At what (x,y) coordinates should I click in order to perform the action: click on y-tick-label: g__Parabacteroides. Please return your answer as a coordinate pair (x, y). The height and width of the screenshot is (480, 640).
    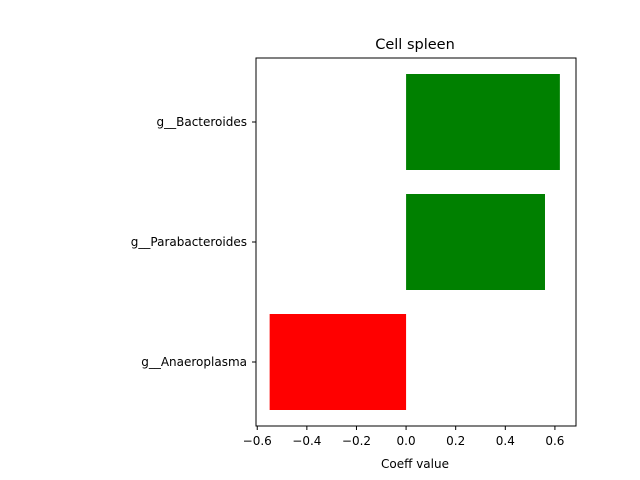
    Looking at the image, I should click on (189, 242).